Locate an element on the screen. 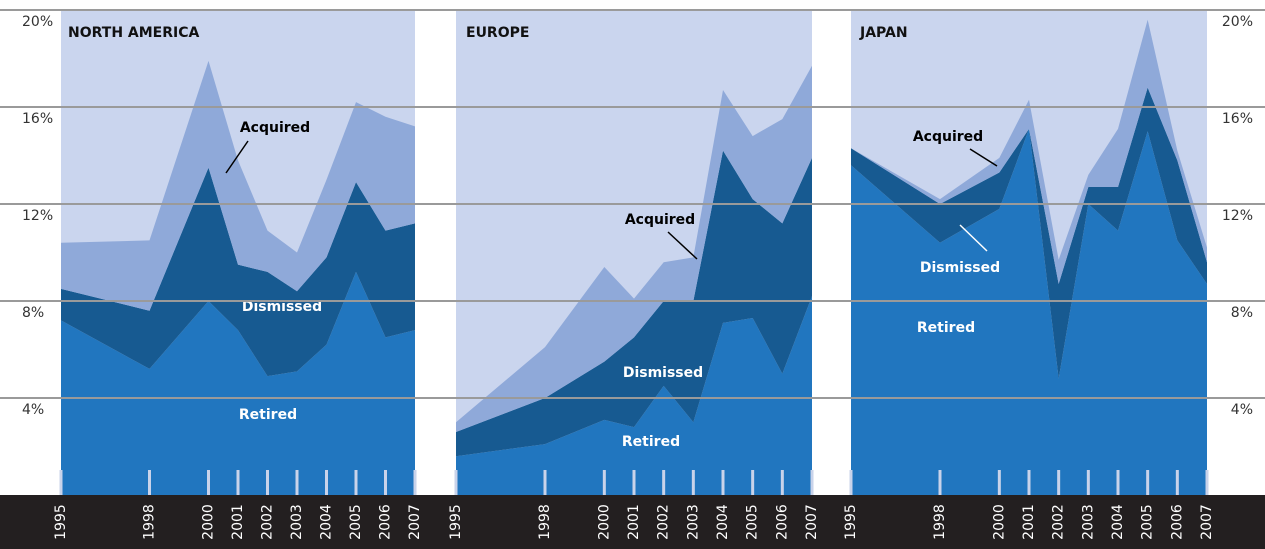 The image size is (1265, 549). panel-title: EUROPE is located at coordinates (497, 33).